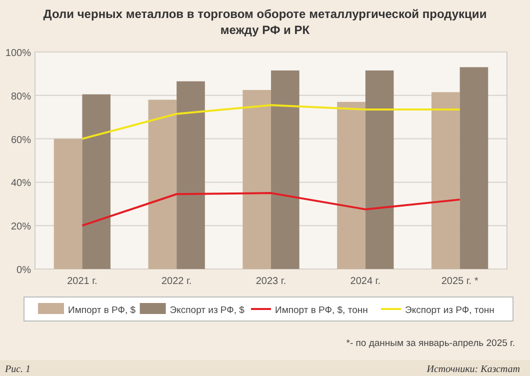 The width and height of the screenshot is (530, 376). I want to click on legend-label: Импорт в РФ, $, so click(102, 310).